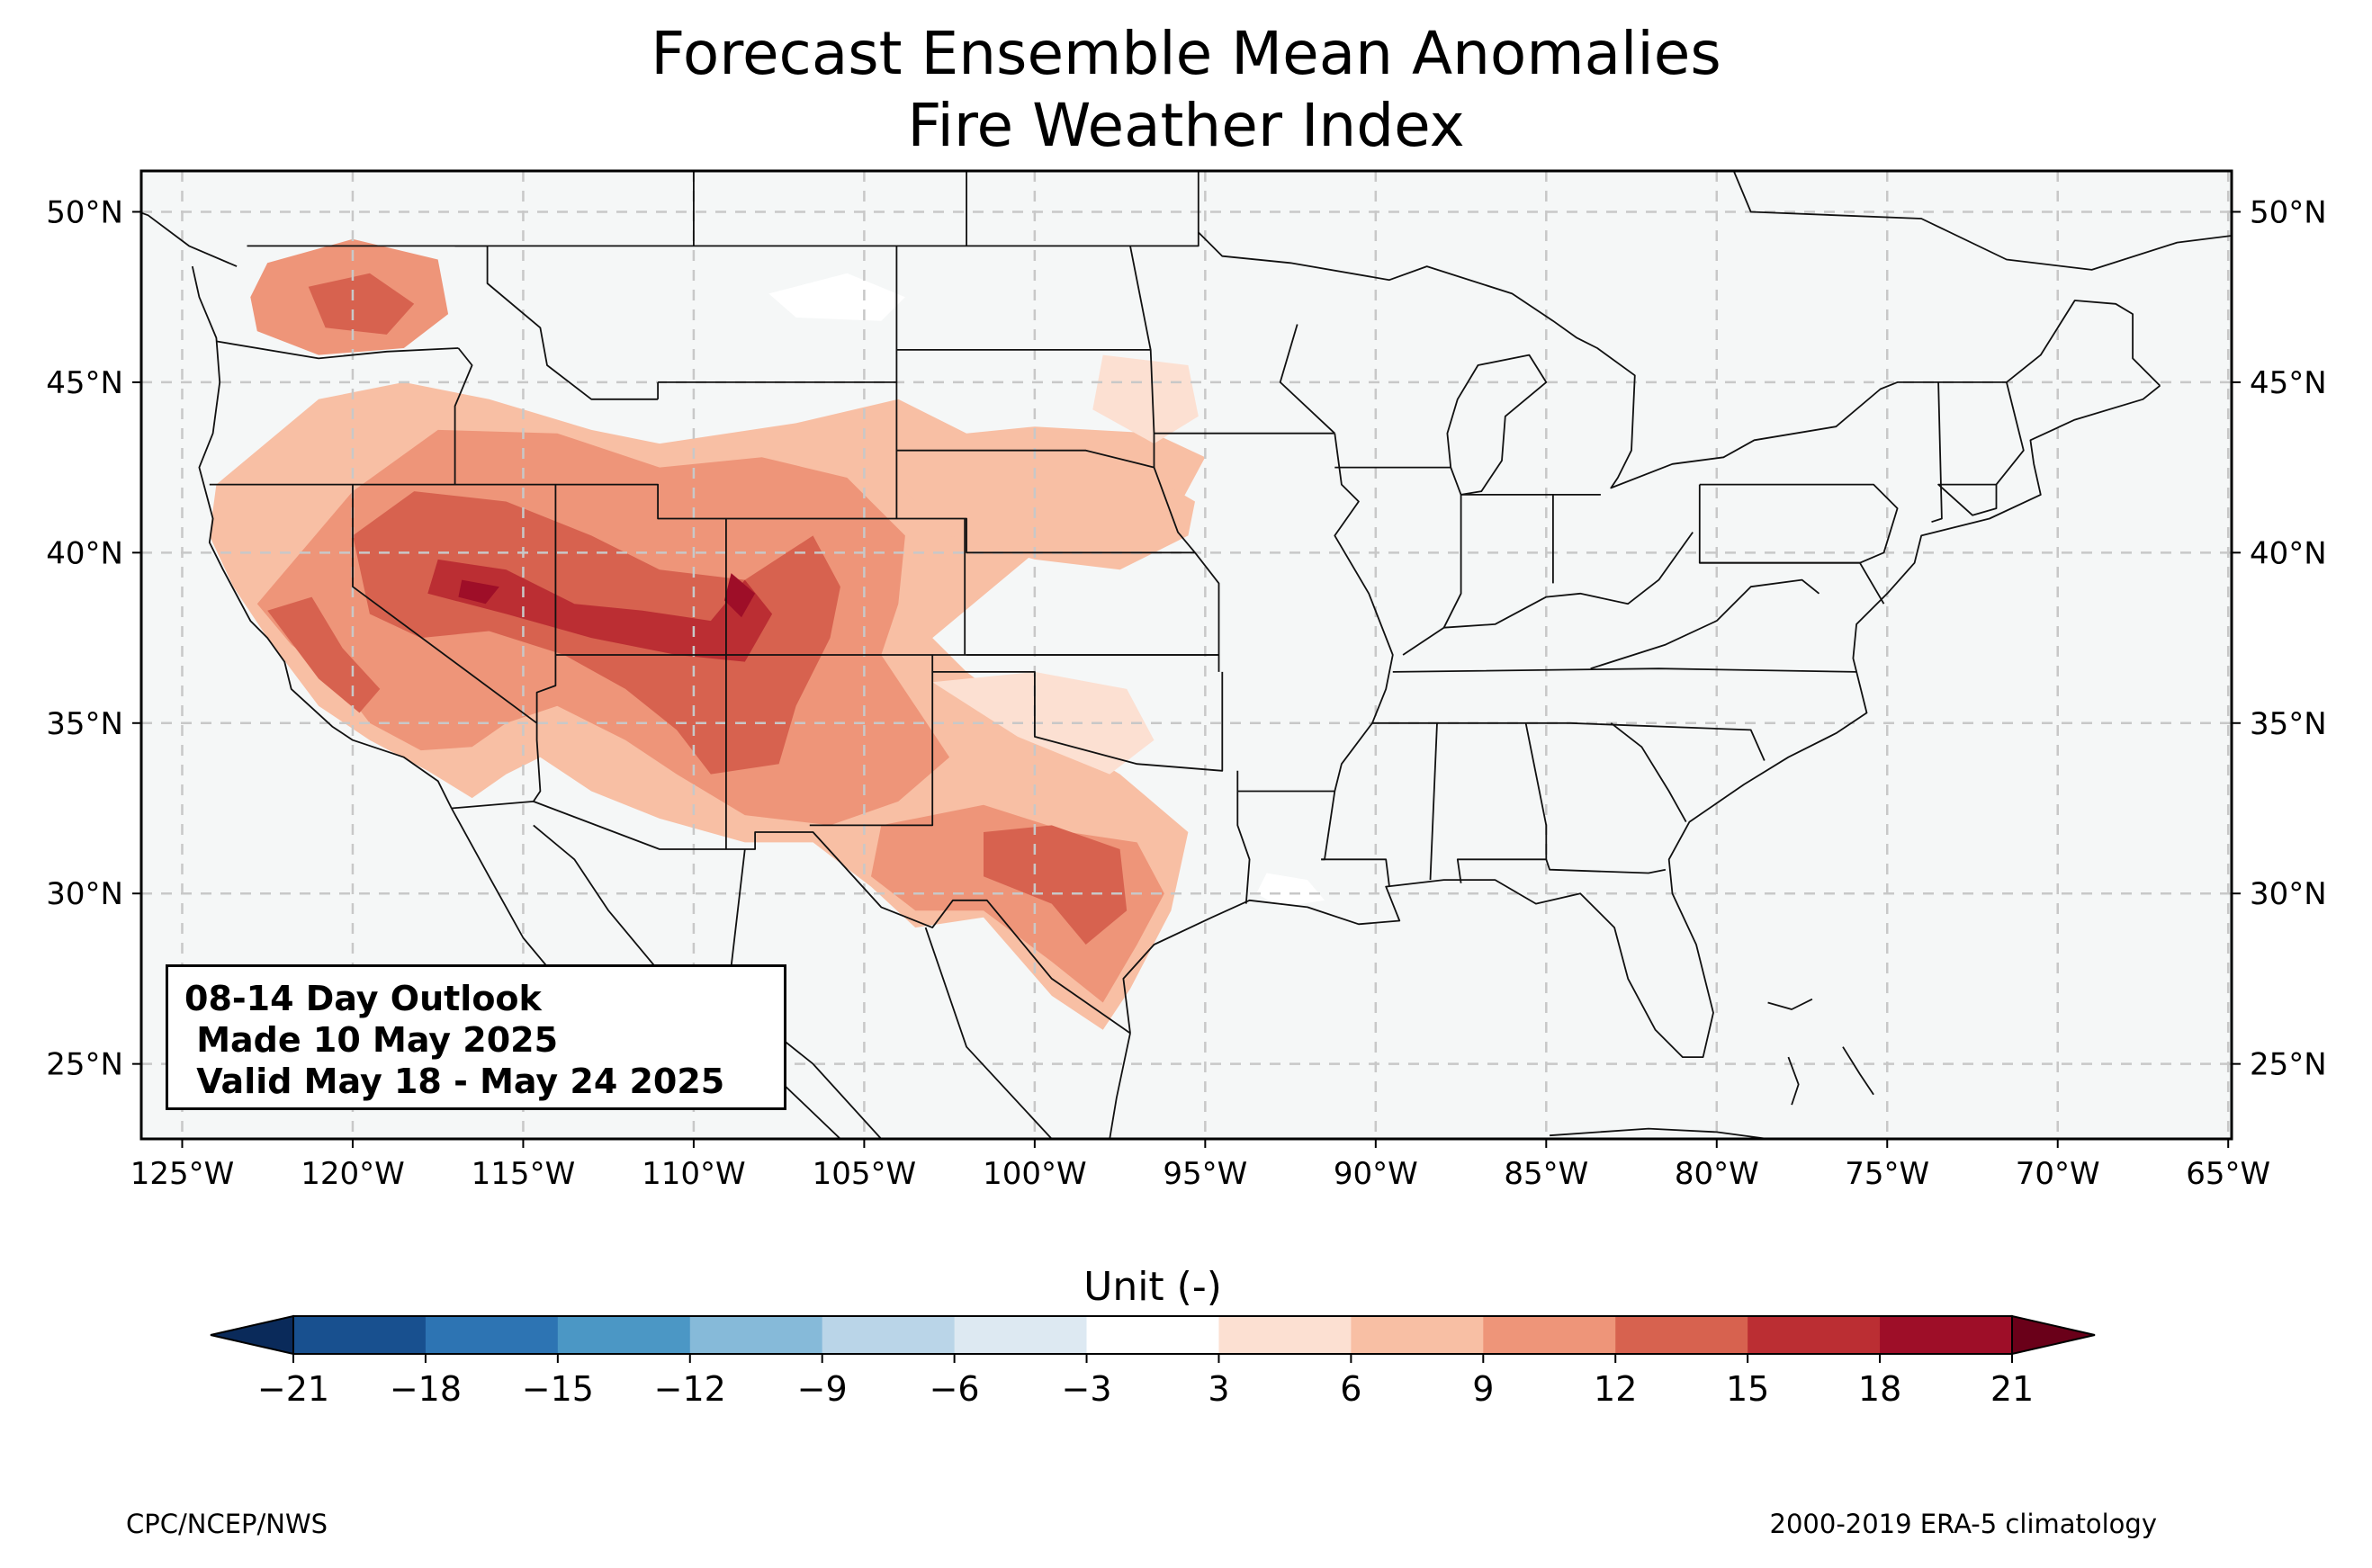 The height and width of the screenshot is (1568, 2372). What do you see at coordinates (454, 1081) in the screenshot?
I see `outlook-valid-range: Valid May 18 - May 24 2025` at bounding box center [454, 1081].